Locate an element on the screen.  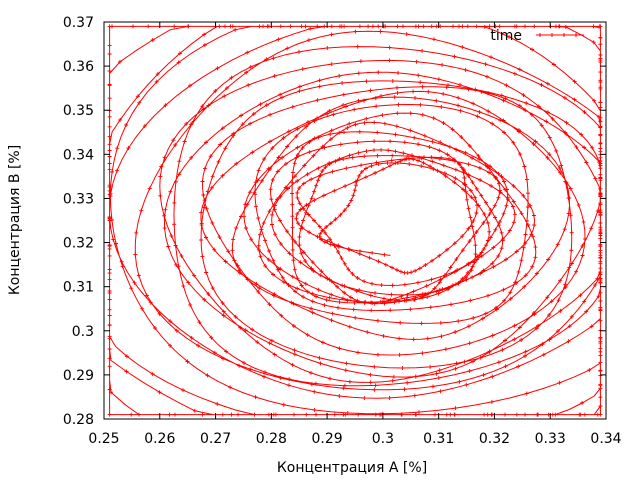
x-axis-tick-labels: 0.25 0.26 0.27 0.28 0.29 0.3 0.31 0.32 0.33 0.34 is located at coordinates (354, 439).